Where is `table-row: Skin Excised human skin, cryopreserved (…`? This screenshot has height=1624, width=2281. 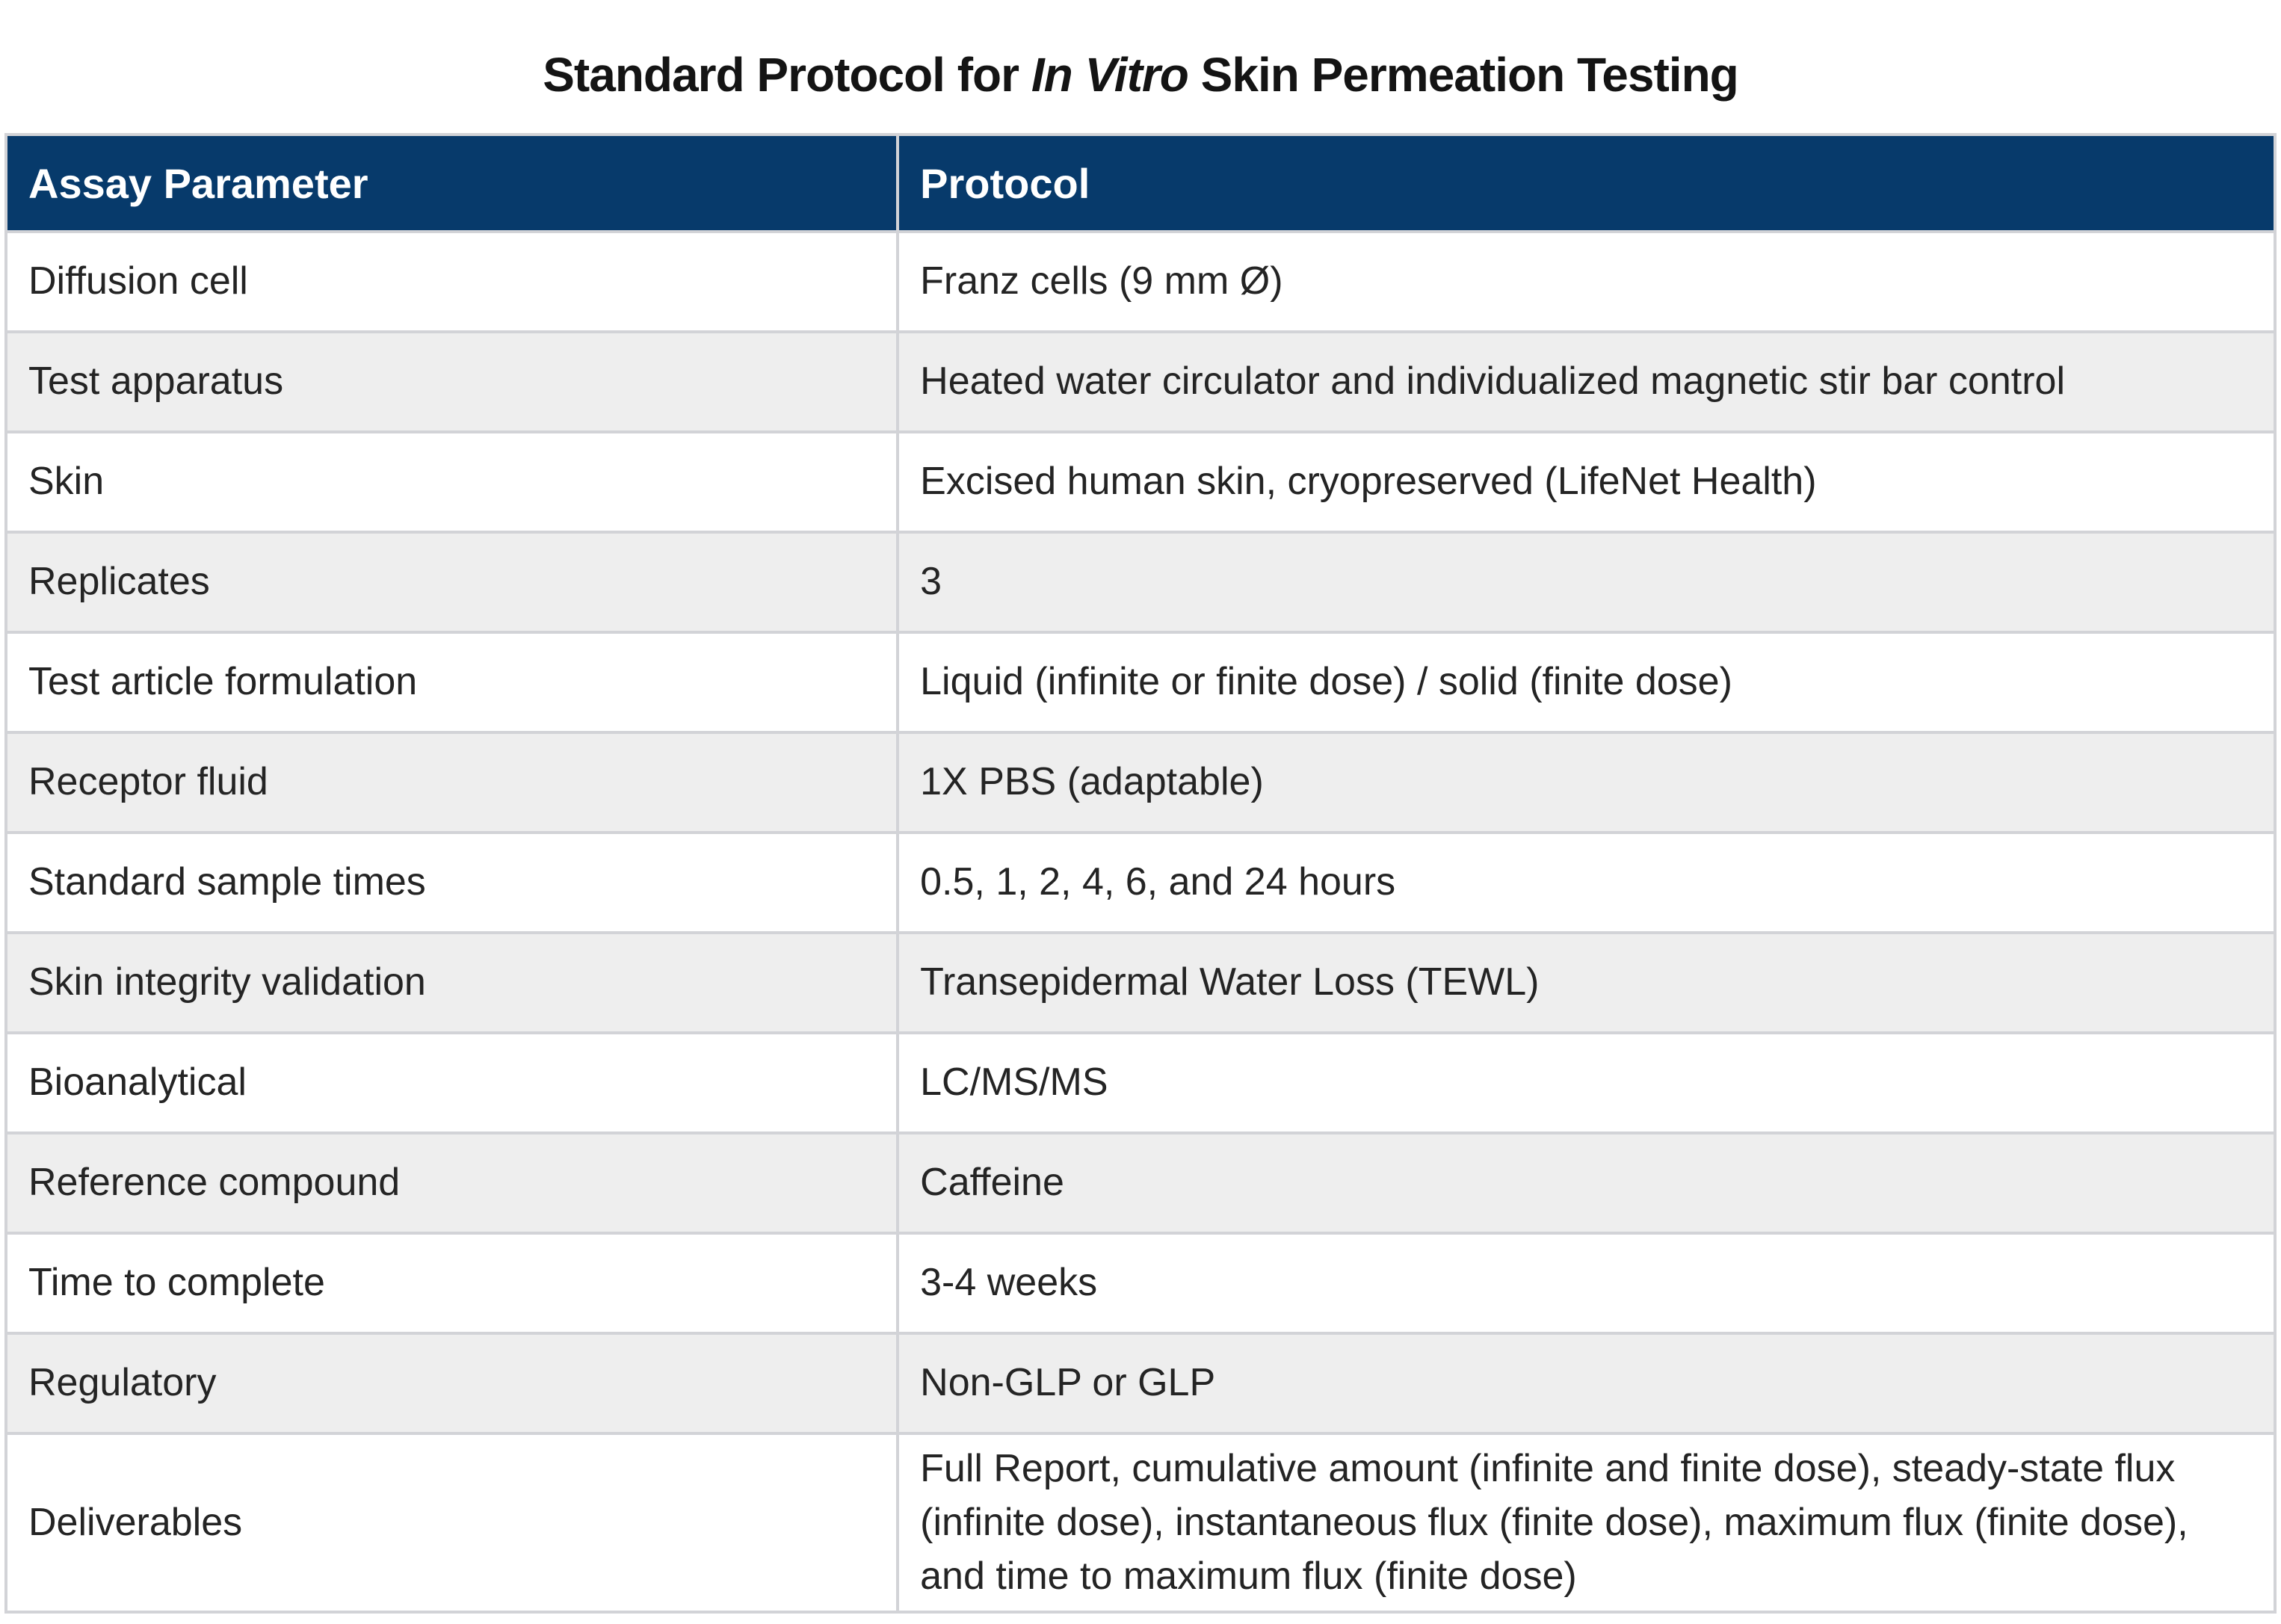
table-row: Skin Excised human skin, cryopreserved (… is located at coordinates (1140, 482).